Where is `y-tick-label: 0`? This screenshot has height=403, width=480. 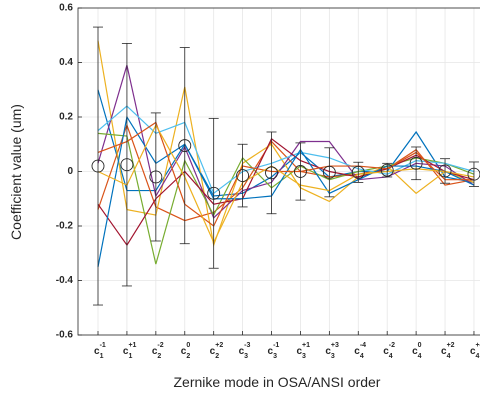 y-tick-label: 0 is located at coordinates (70, 171).